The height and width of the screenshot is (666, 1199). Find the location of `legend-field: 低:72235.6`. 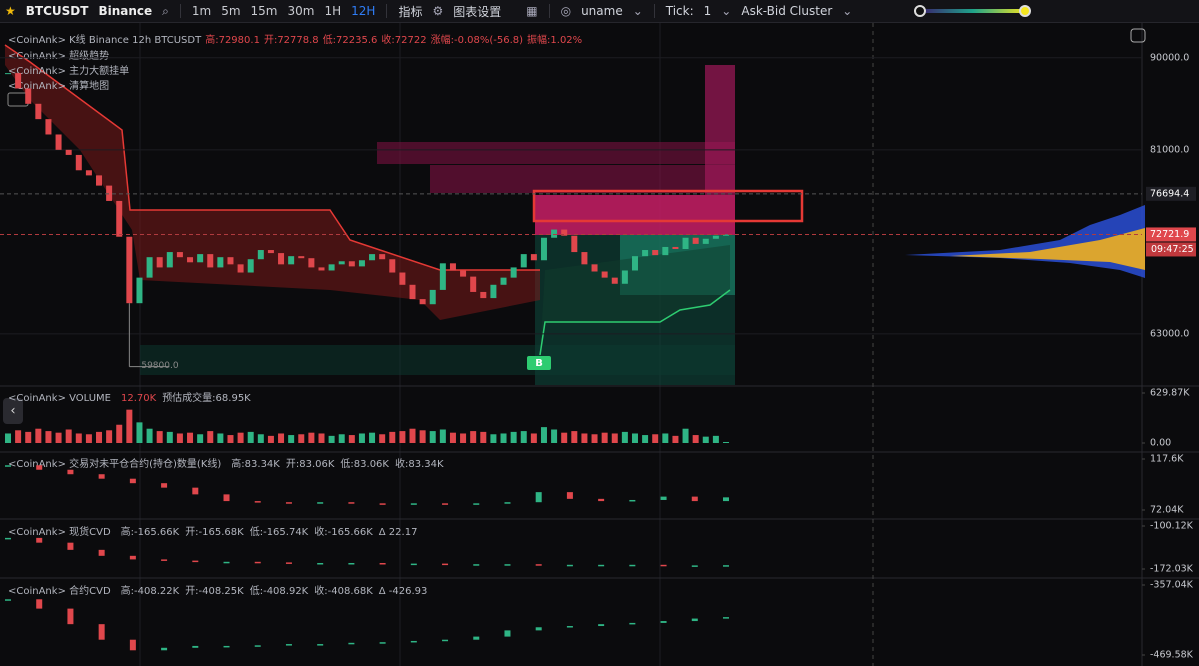

legend-field: 低:72235.6 is located at coordinates (350, 39).